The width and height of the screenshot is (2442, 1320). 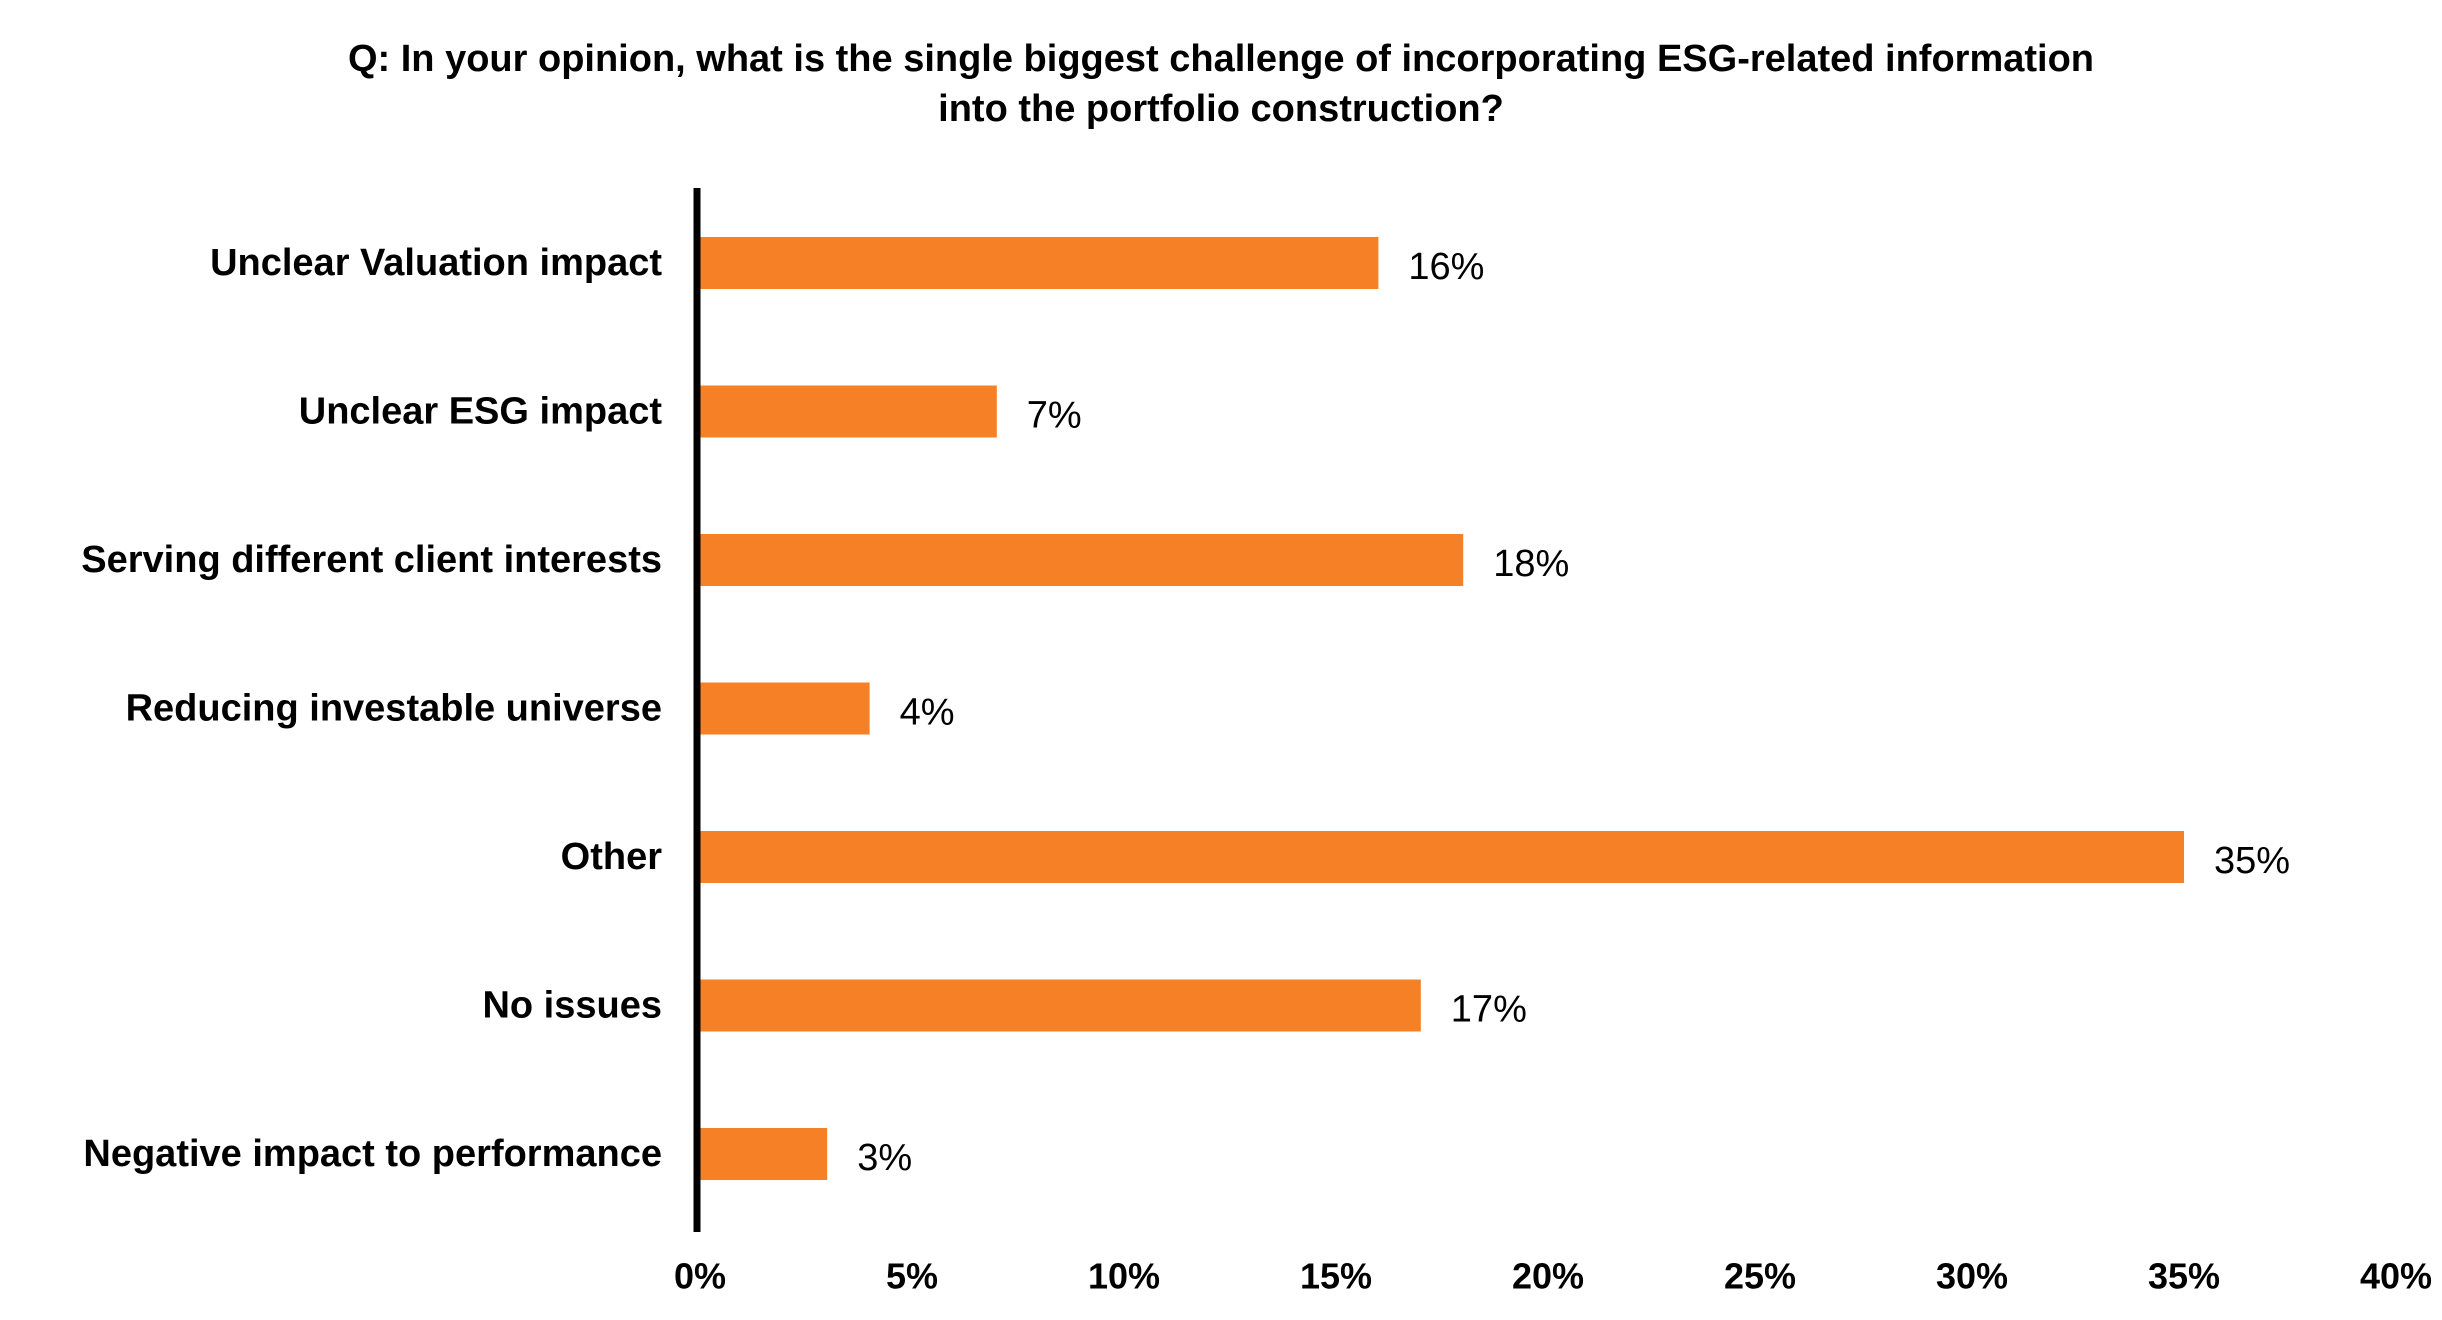 I want to click on value-label-1: 7%, so click(x=1054, y=416).